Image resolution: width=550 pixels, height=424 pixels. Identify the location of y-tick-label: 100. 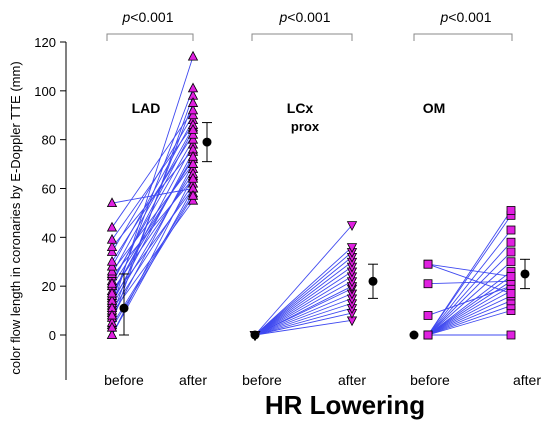
(45, 91).